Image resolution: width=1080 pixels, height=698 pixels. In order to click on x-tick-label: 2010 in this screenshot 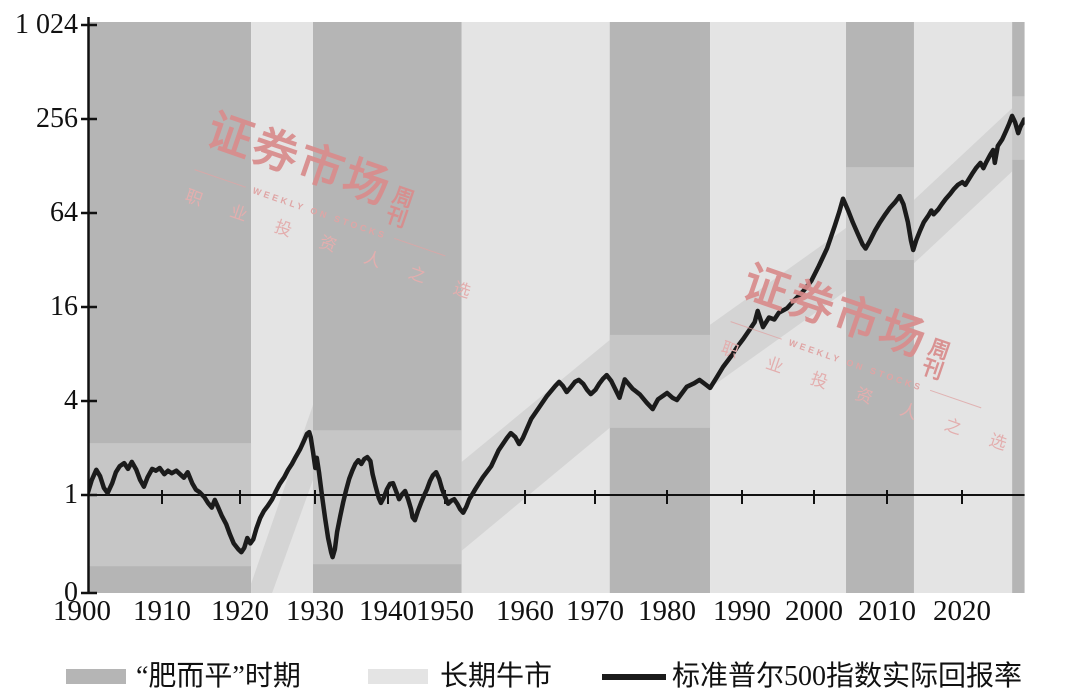, I will do `click(887, 611)`.